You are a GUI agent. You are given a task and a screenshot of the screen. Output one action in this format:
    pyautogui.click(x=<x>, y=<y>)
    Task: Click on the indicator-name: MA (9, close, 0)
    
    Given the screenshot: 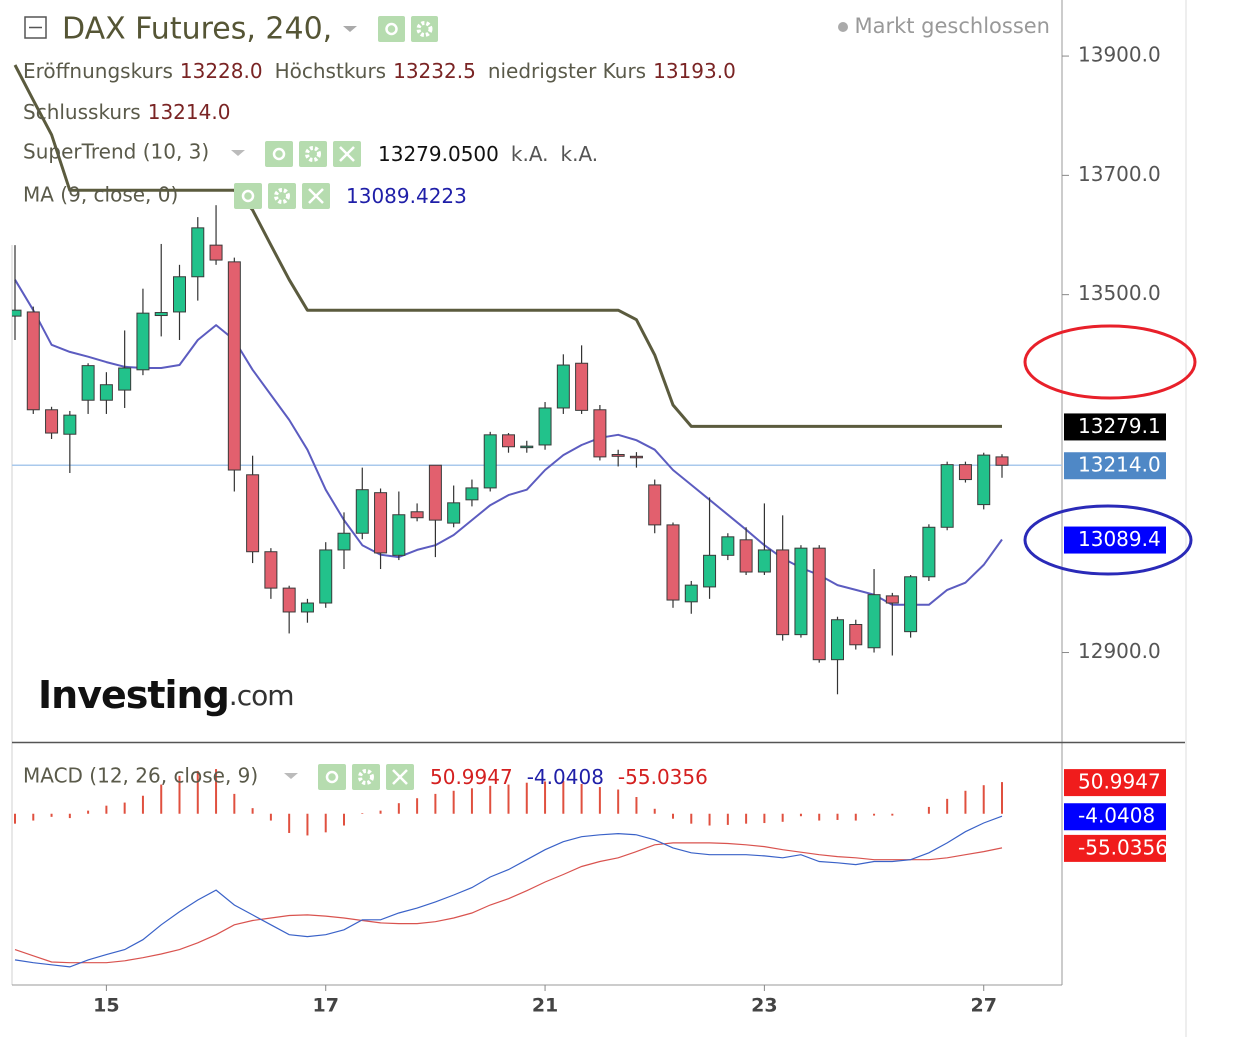 What is the action you would take?
    pyautogui.click(x=100, y=195)
    